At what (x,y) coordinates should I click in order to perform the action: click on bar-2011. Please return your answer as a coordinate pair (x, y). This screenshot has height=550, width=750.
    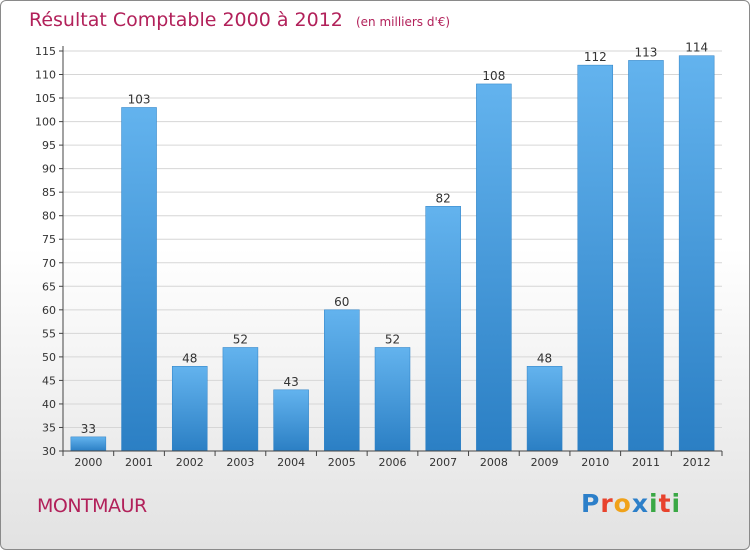
    Looking at the image, I should click on (646, 256).